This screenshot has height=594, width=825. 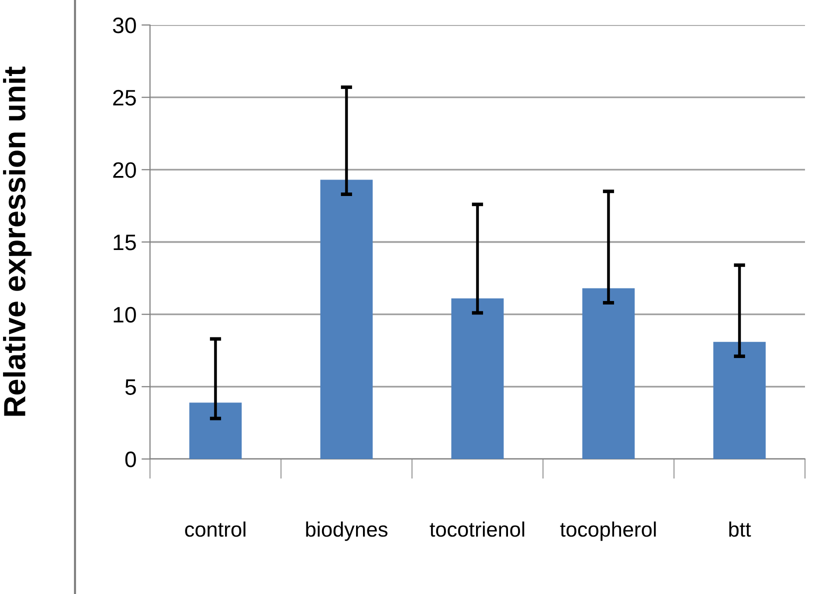 I want to click on x-tick-label: tocotrienol, so click(x=477, y=529).